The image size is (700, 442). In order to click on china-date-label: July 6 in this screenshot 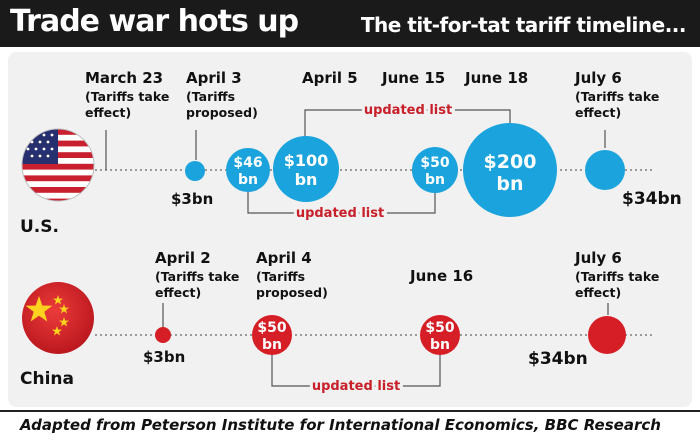, I will do `click(598, 258)`.